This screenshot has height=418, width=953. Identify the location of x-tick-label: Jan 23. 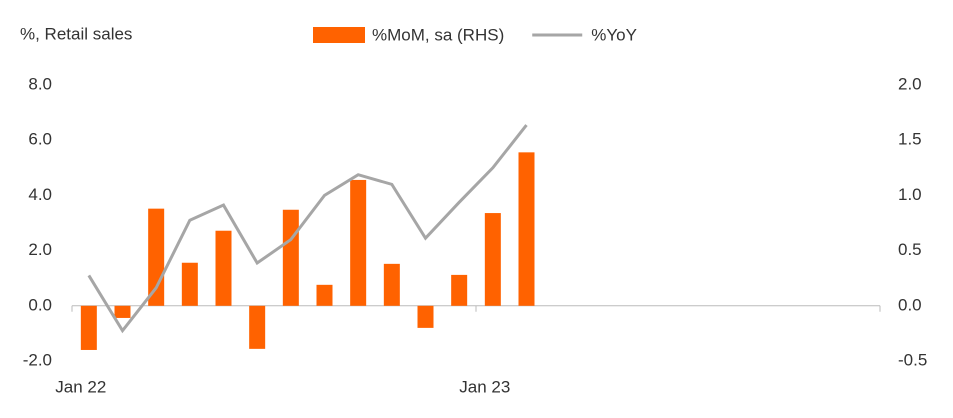
(484, 386).